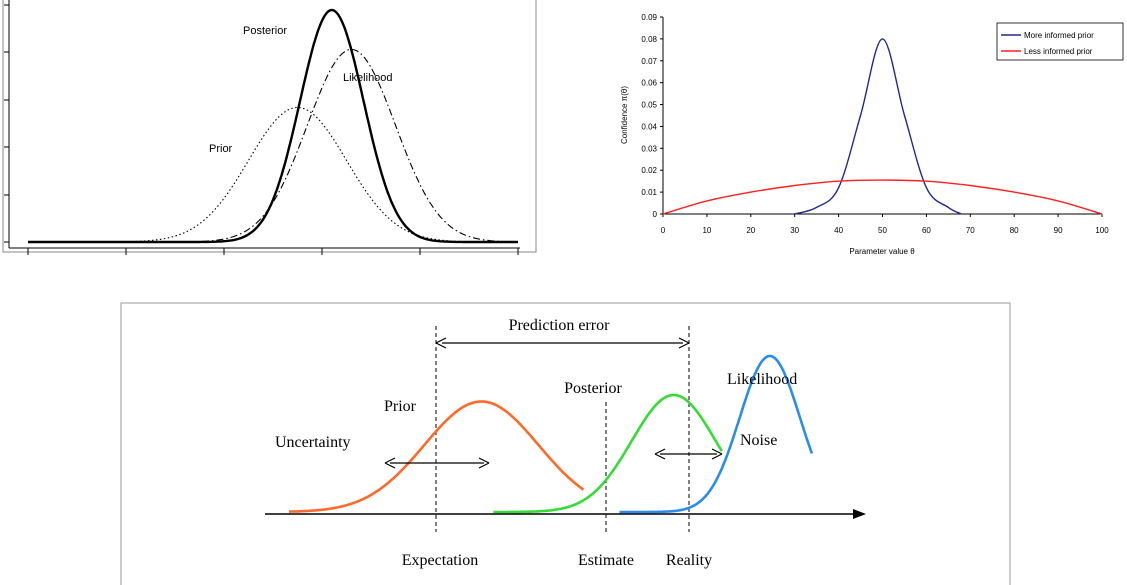 This screenshot has height=585, width=1127. I want to click on chart2-x-tick-label: 40, so click(838, 230).